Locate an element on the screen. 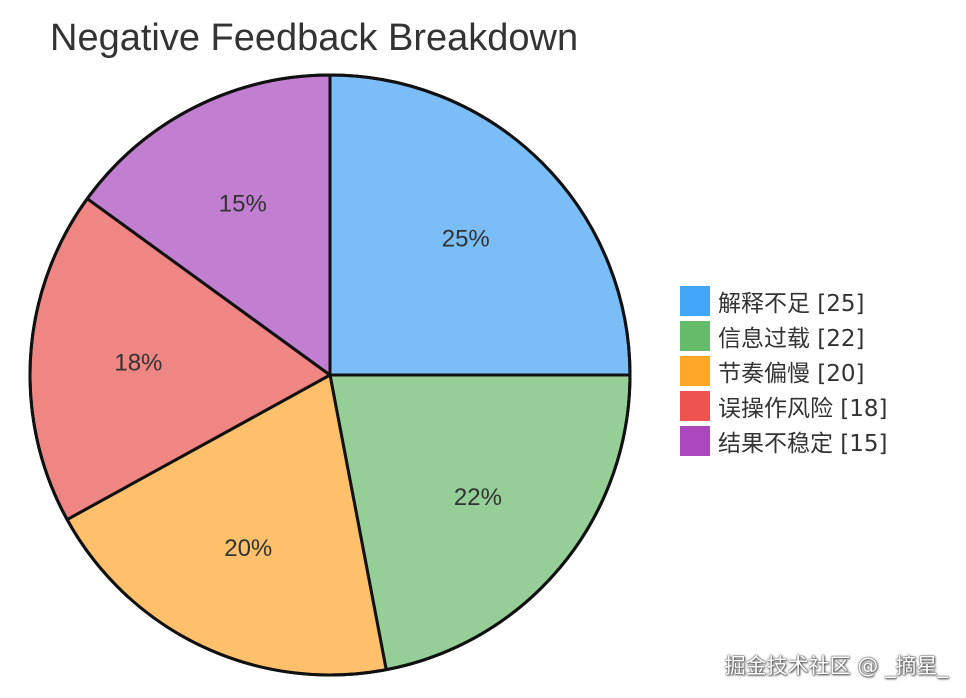 The image size is (966, 698). slice-percent-label-5: 15% is located at coordinates (243, 203).